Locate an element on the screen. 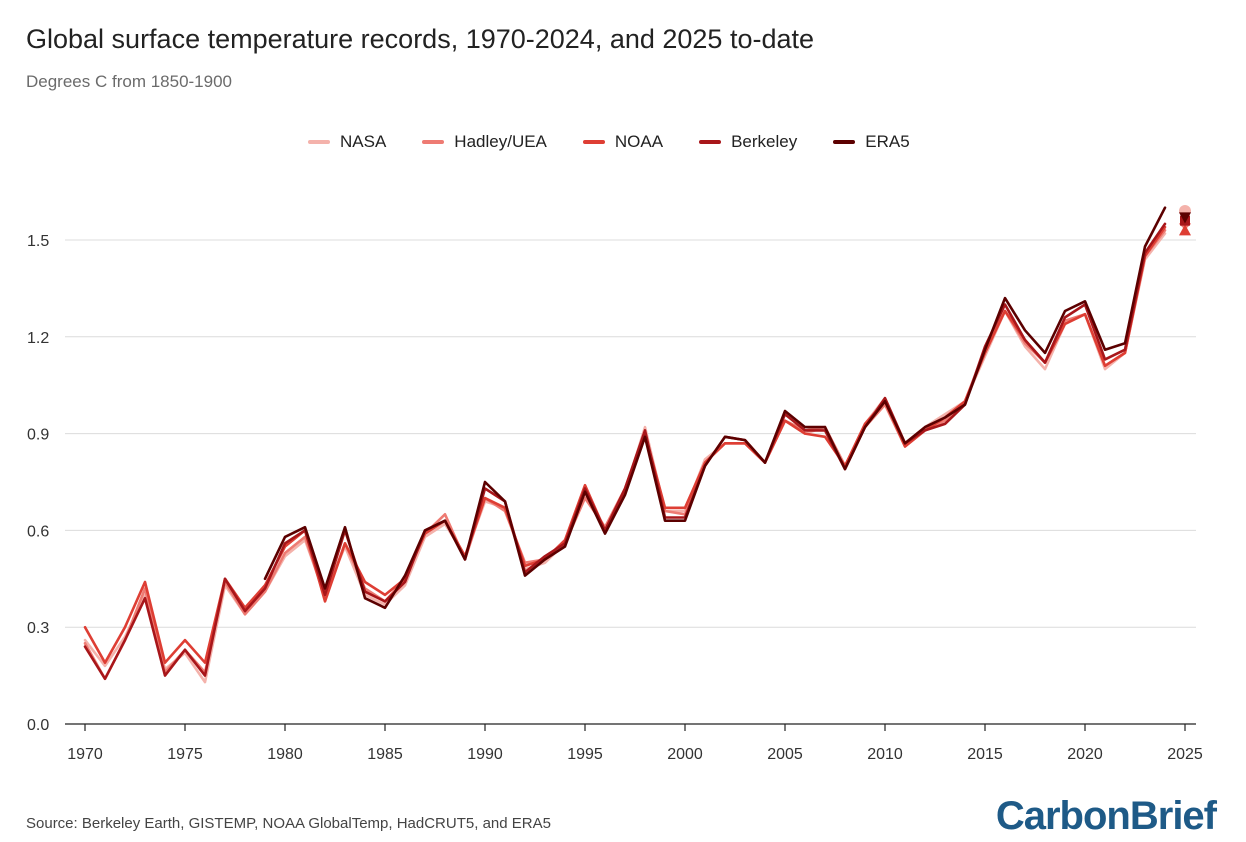 The width and height of the screenshot is (1246, 842). x-tick-label: 2005 is located at coordinates (785, 754).